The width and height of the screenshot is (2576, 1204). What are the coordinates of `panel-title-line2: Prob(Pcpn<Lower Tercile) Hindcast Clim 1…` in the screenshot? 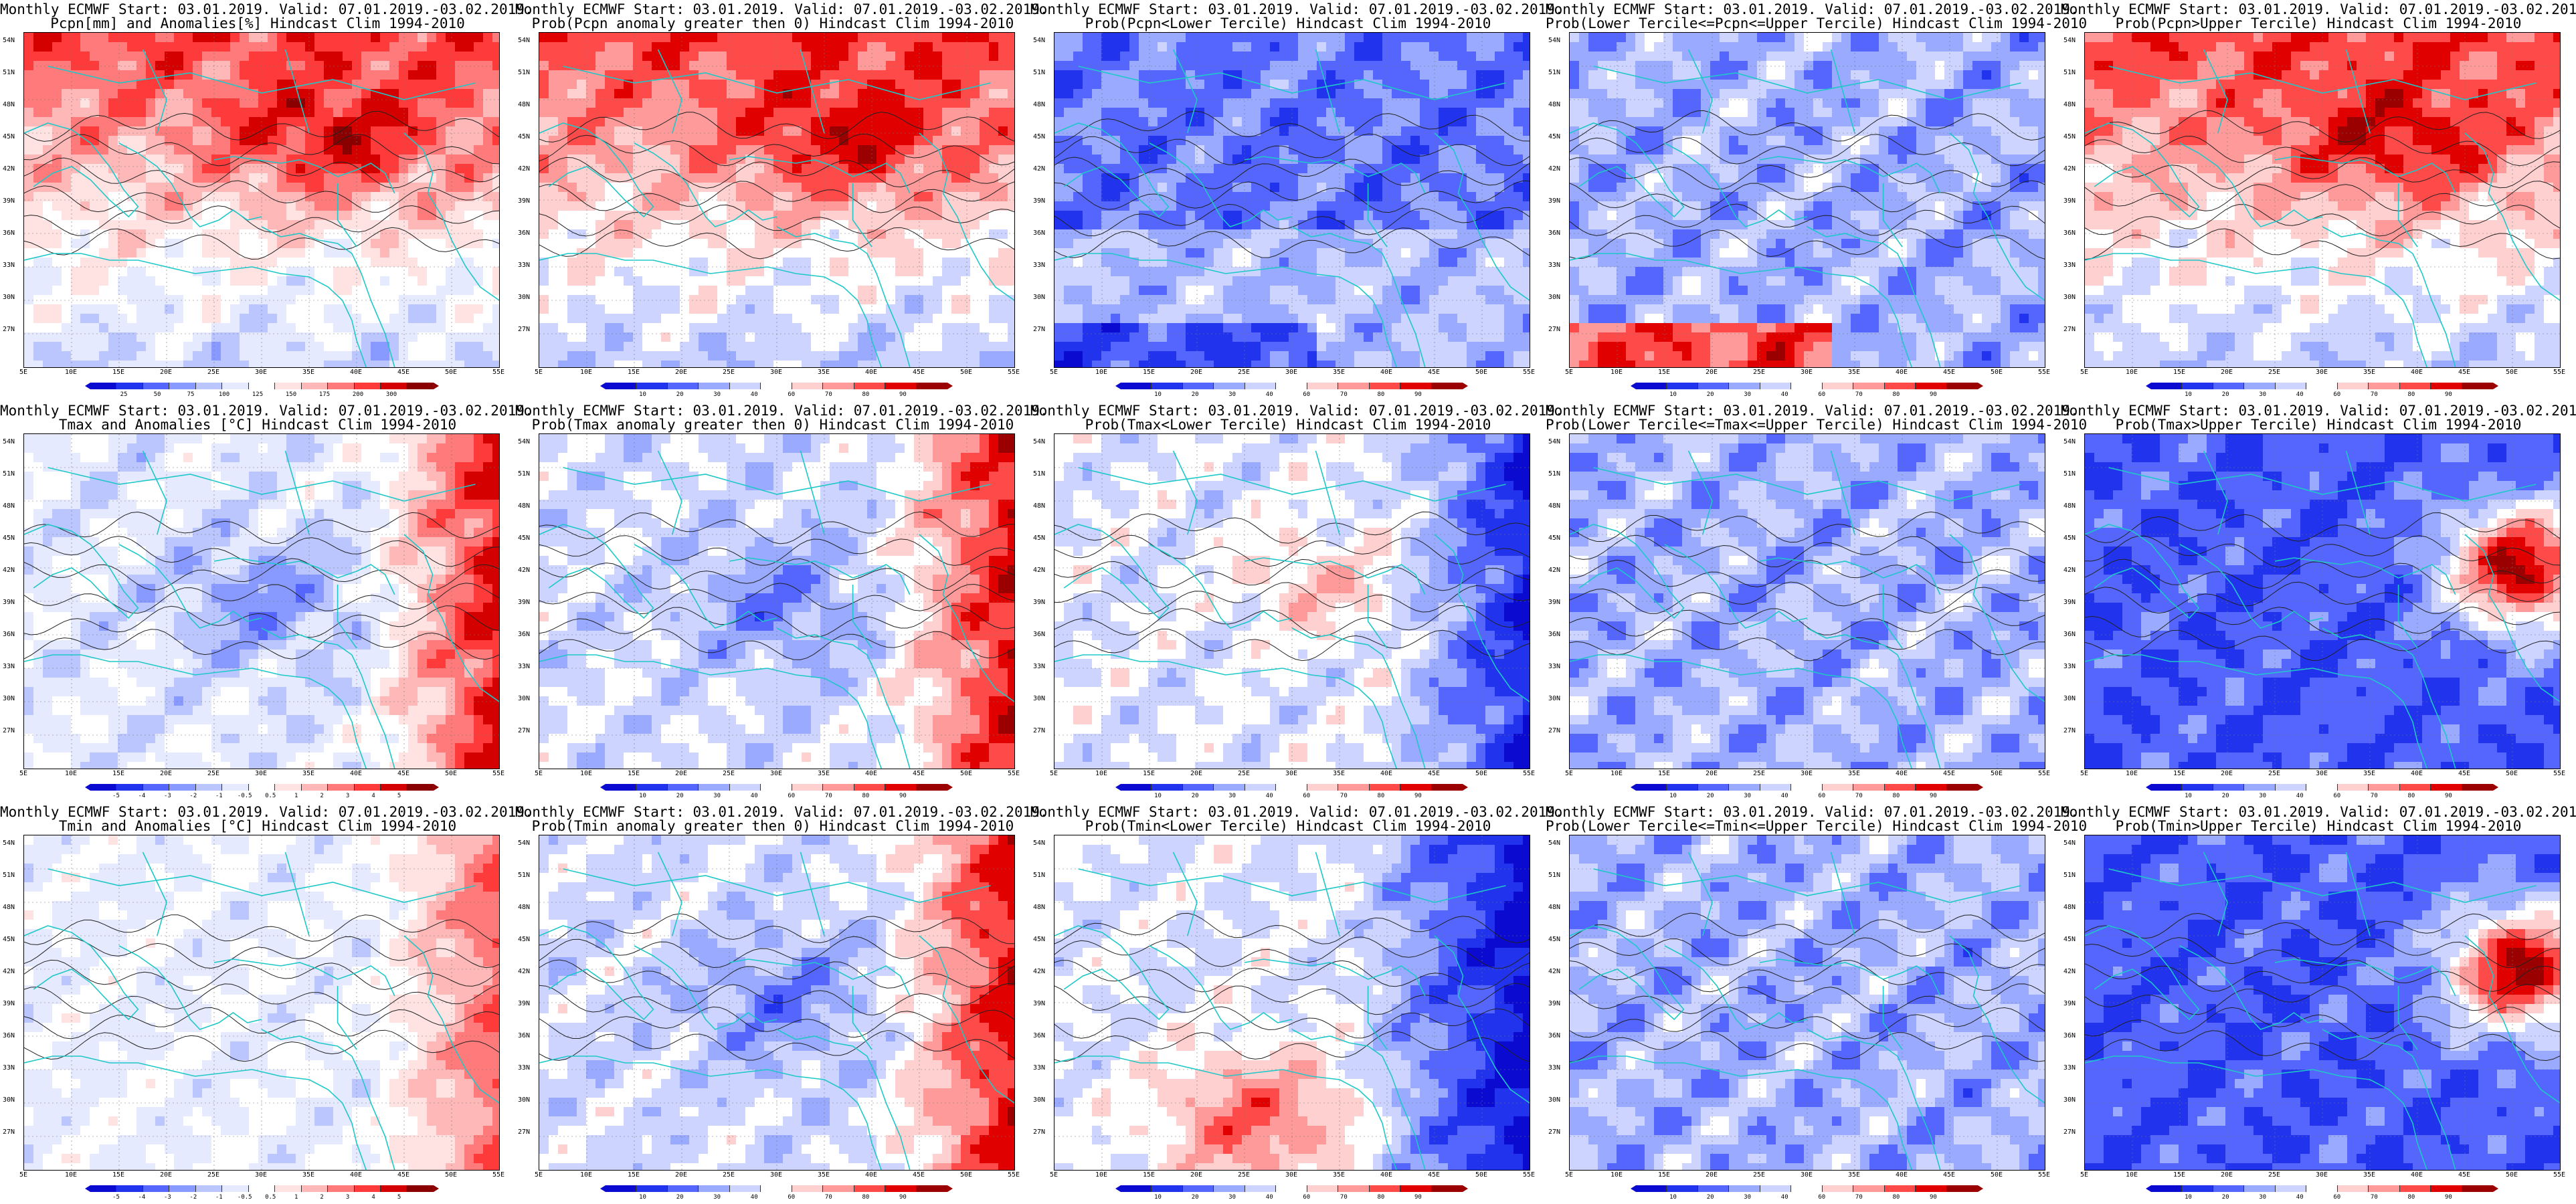 It's located at (1288, 23).